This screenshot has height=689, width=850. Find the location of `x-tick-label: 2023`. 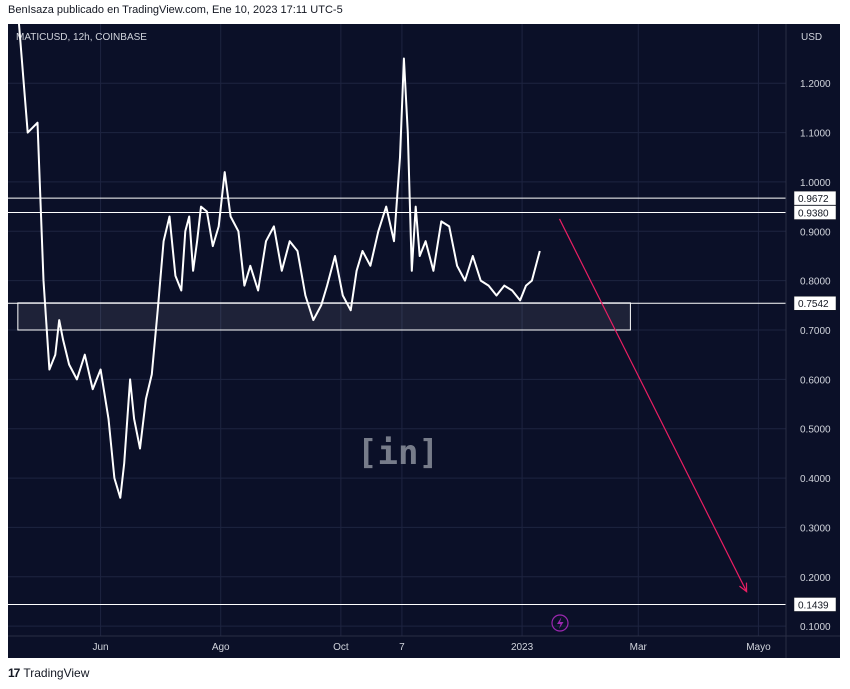

x-tick-label: 2023 is located at coordinates (522, 647).